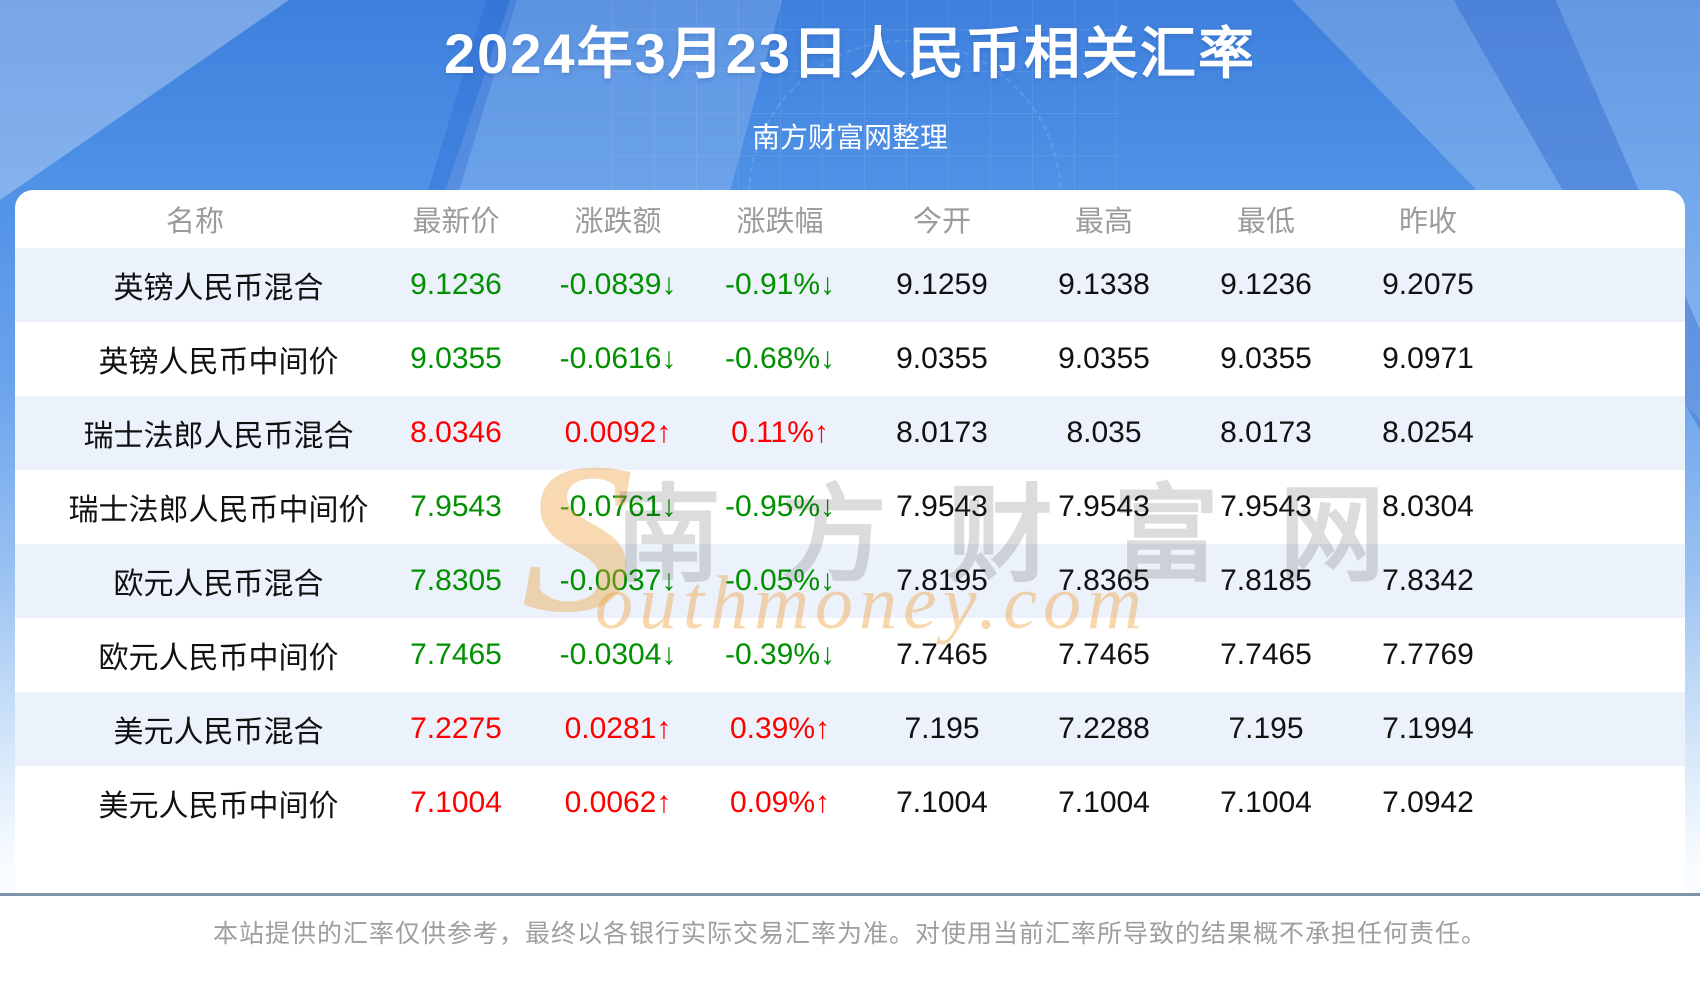 This screenshot has width=1700, height=1000. I want to click on col-header: 最高, so click(1103, 222).